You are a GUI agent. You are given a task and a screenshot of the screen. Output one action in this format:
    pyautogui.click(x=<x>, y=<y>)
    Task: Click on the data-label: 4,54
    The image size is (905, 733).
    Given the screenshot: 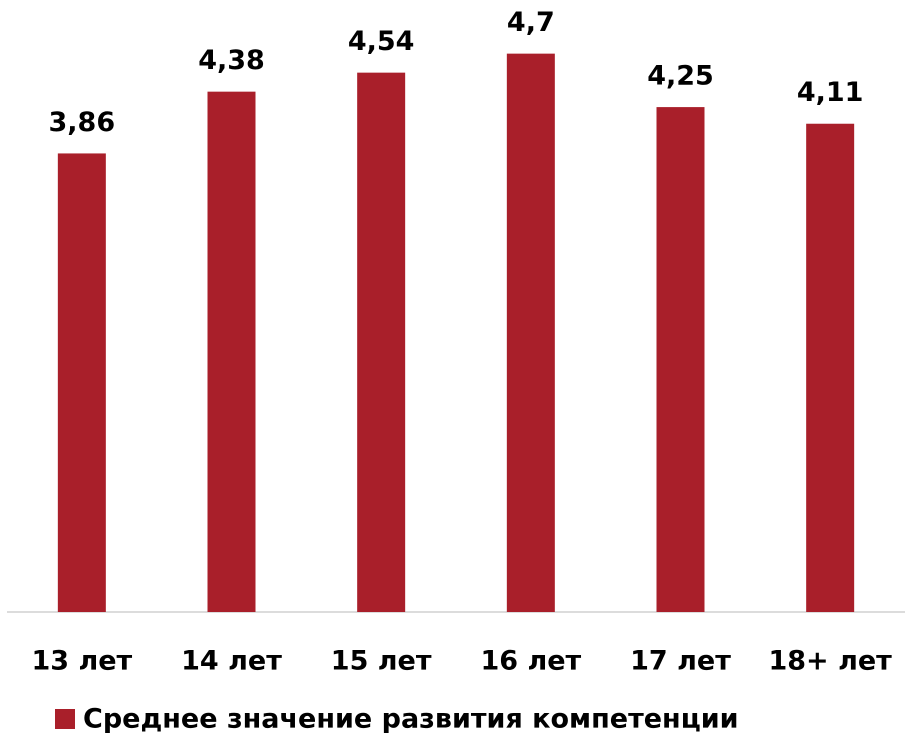 What is the action you would take?
    pyautogui.click(x=381, y=41)
    